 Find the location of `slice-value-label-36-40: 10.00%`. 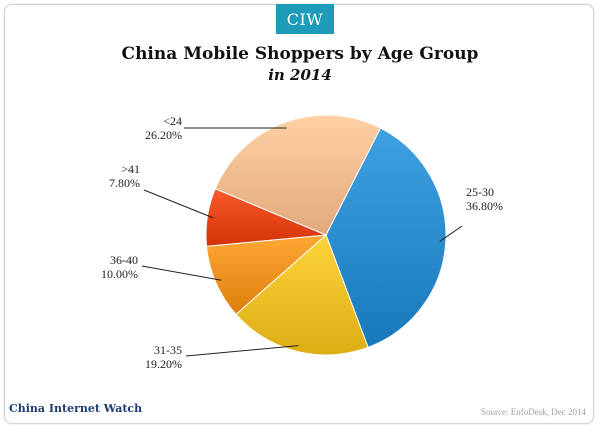

slice-value-label-36-40: 10.00% is located at coordinates (119, 274).